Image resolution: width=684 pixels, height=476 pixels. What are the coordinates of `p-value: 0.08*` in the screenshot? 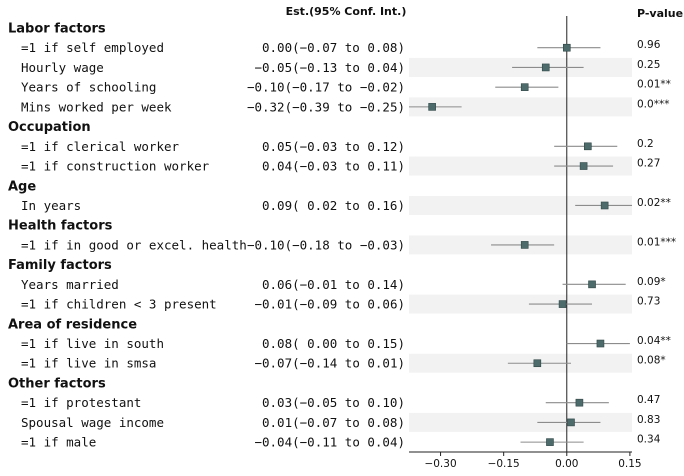 It's located at (651, 361).